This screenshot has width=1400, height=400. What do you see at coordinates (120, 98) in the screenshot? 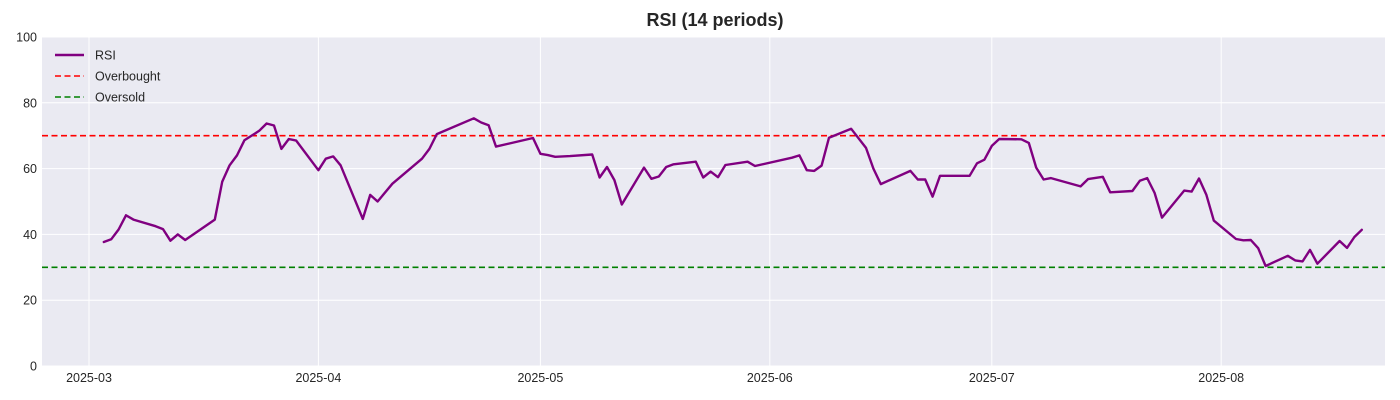
I see `legend-label: Oversold` at bounding box center [120, 98].